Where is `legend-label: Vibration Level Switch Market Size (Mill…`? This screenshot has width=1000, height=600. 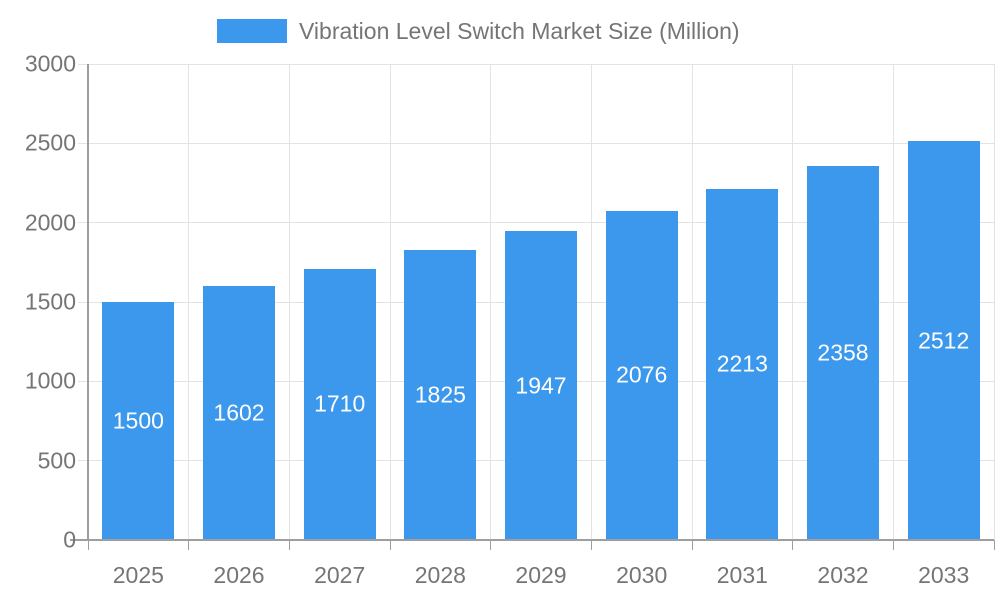 legend-label: Vibration Level Switch Market Size (Mill… is located at coordinates (519, 30).